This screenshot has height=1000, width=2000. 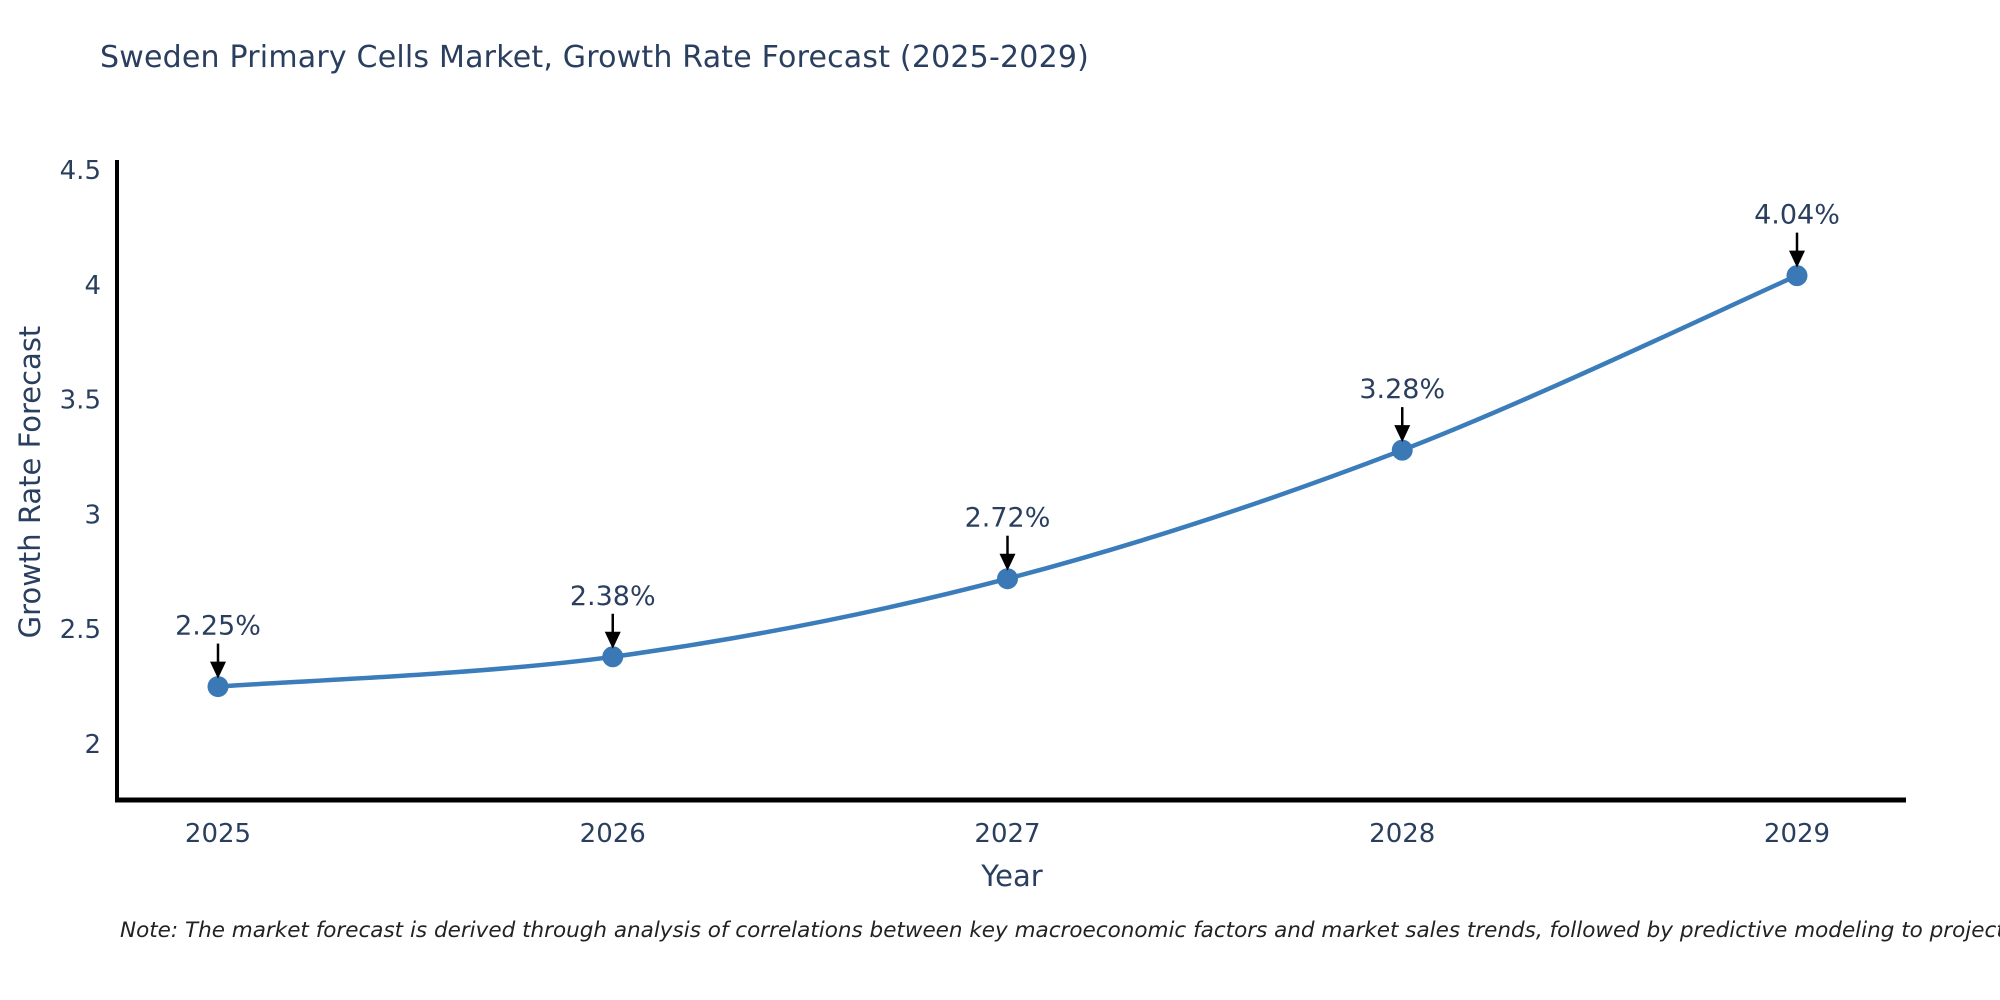 I want to click on x-tick-label: 2029, so click(x=1797, y=834).